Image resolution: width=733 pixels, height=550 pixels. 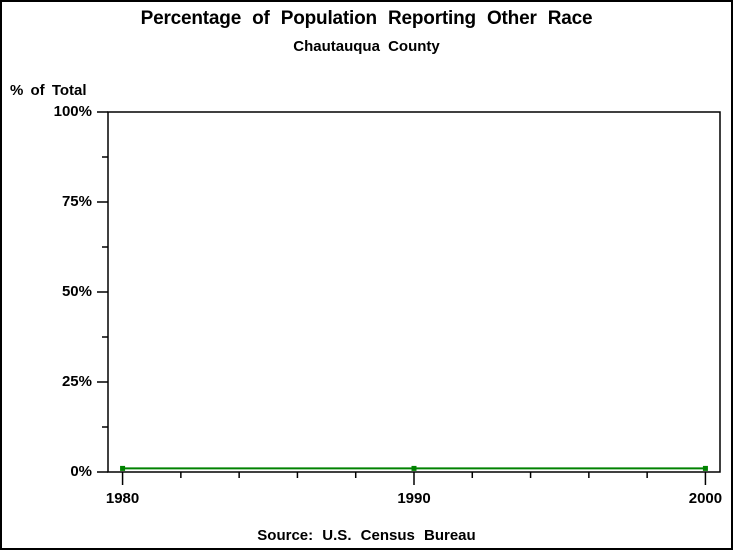 I want to click on x-tick-label: 2000, so click(x=705, y=498).